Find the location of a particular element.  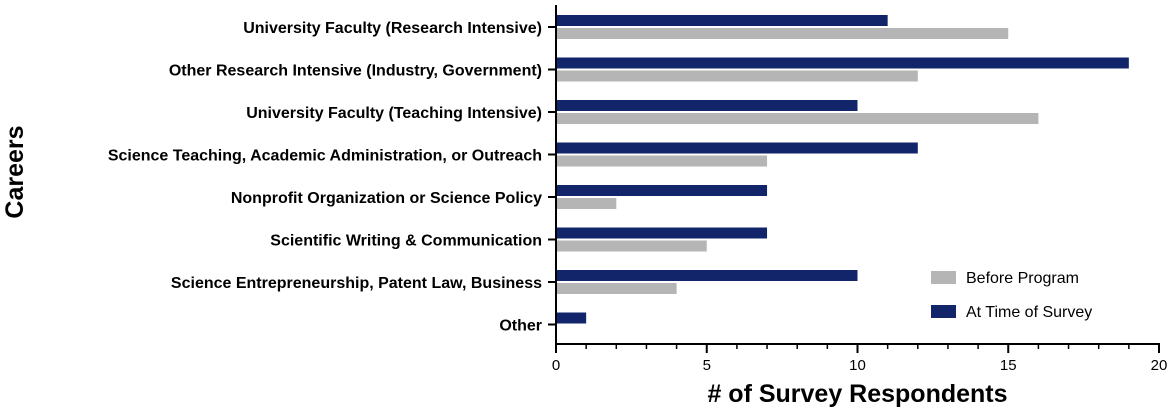

category-label: Other is located at coordinates (520, 326).